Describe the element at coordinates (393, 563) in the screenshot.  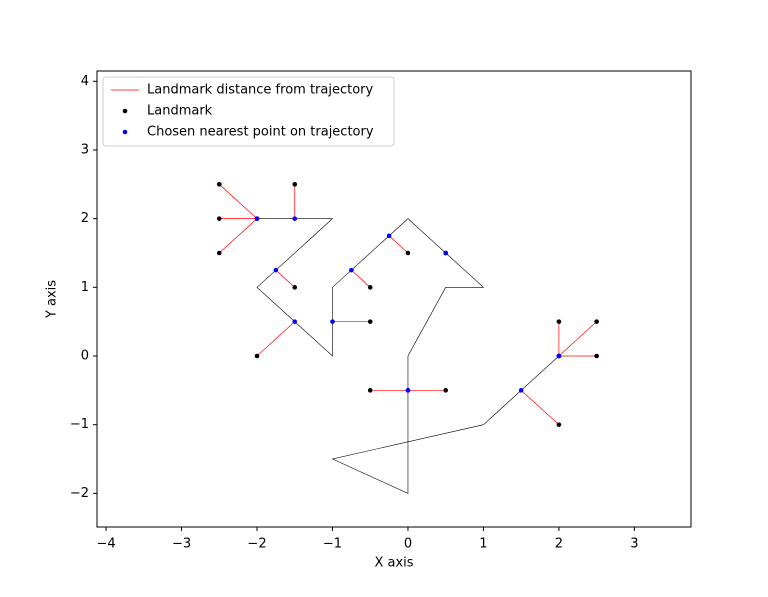
I see `x-axis-label: X axis` at that location.